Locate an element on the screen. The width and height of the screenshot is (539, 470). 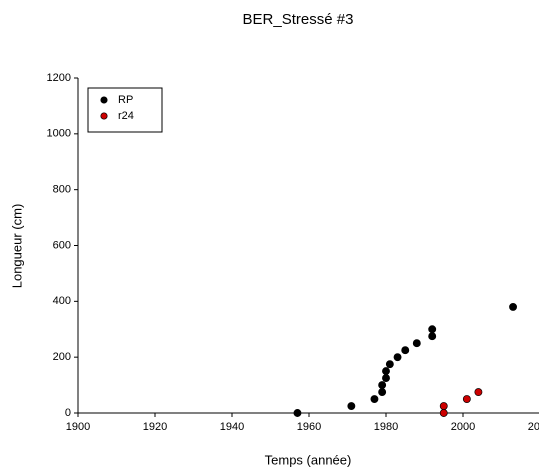
legend-label: RP is located at coordinates (125, 100).